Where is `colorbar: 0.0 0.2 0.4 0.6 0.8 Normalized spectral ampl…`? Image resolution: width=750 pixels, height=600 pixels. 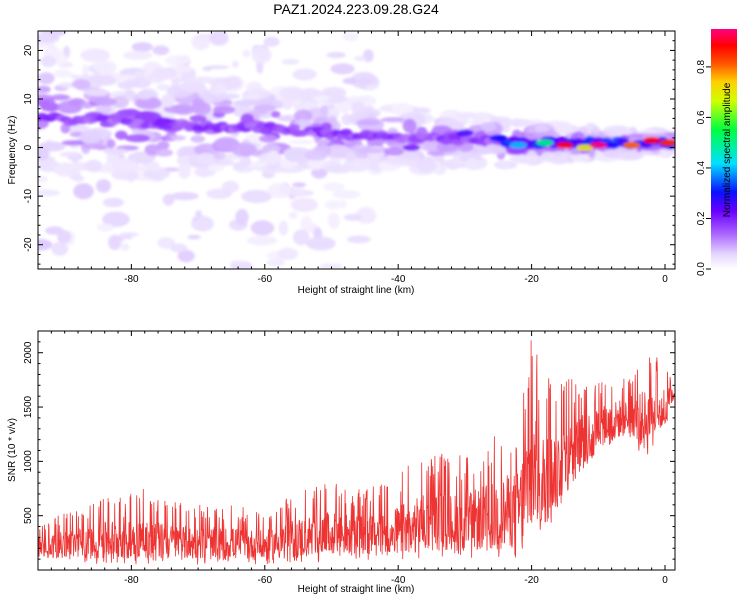 colorbar: 0.0 0.2 0.4 0.6 0.8 Normalized spectral ampl… is located at coordinates (716, 152).